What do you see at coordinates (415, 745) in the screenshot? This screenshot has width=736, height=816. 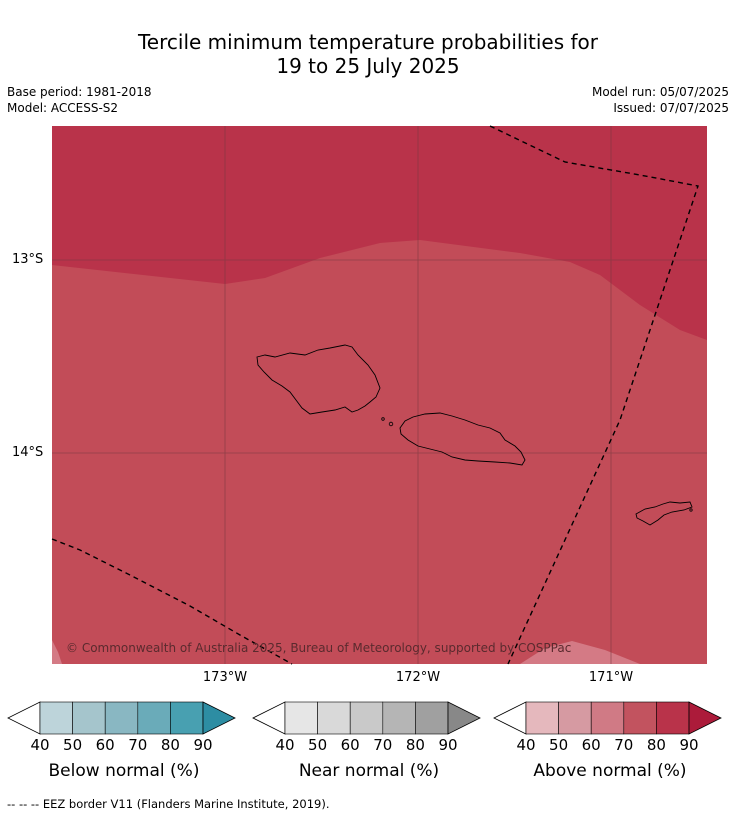 I see `colorbar-near-tick-label: 80` at bounding box center [415, 745].